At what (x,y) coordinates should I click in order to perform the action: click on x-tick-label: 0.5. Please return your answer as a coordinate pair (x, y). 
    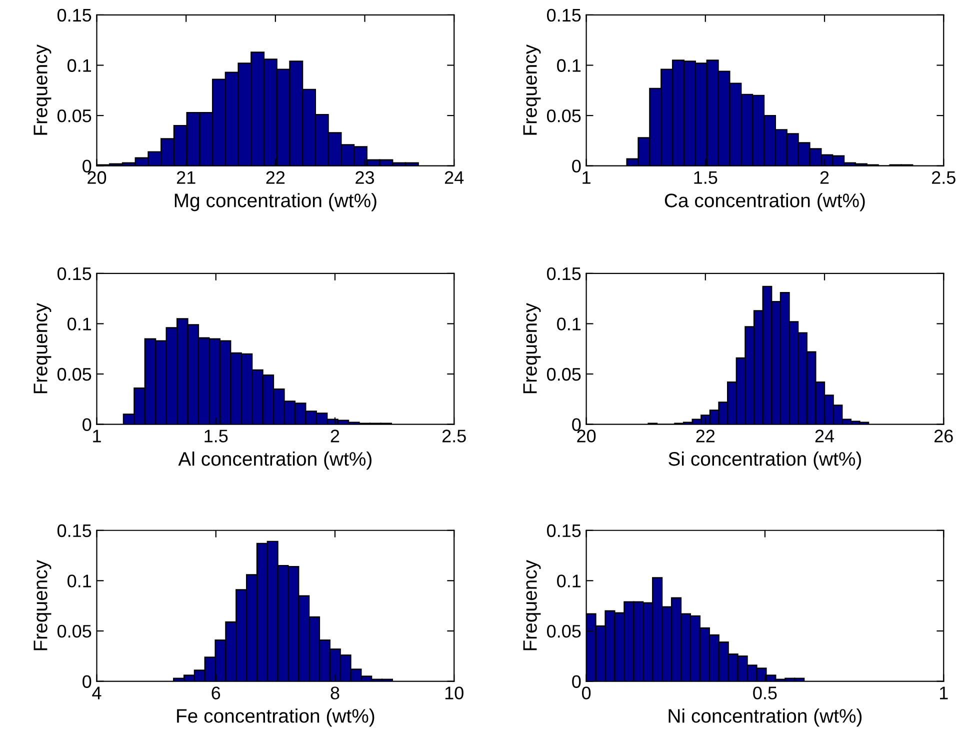
    Looking at the image, I should click on (765, 693).